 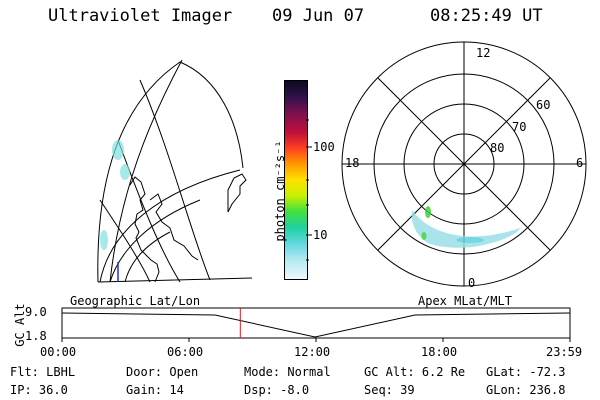 What do you see at coordinates (497, 148) in the screenshot?
I see `lat-label-80: 80` at bounding box center [497, 148].